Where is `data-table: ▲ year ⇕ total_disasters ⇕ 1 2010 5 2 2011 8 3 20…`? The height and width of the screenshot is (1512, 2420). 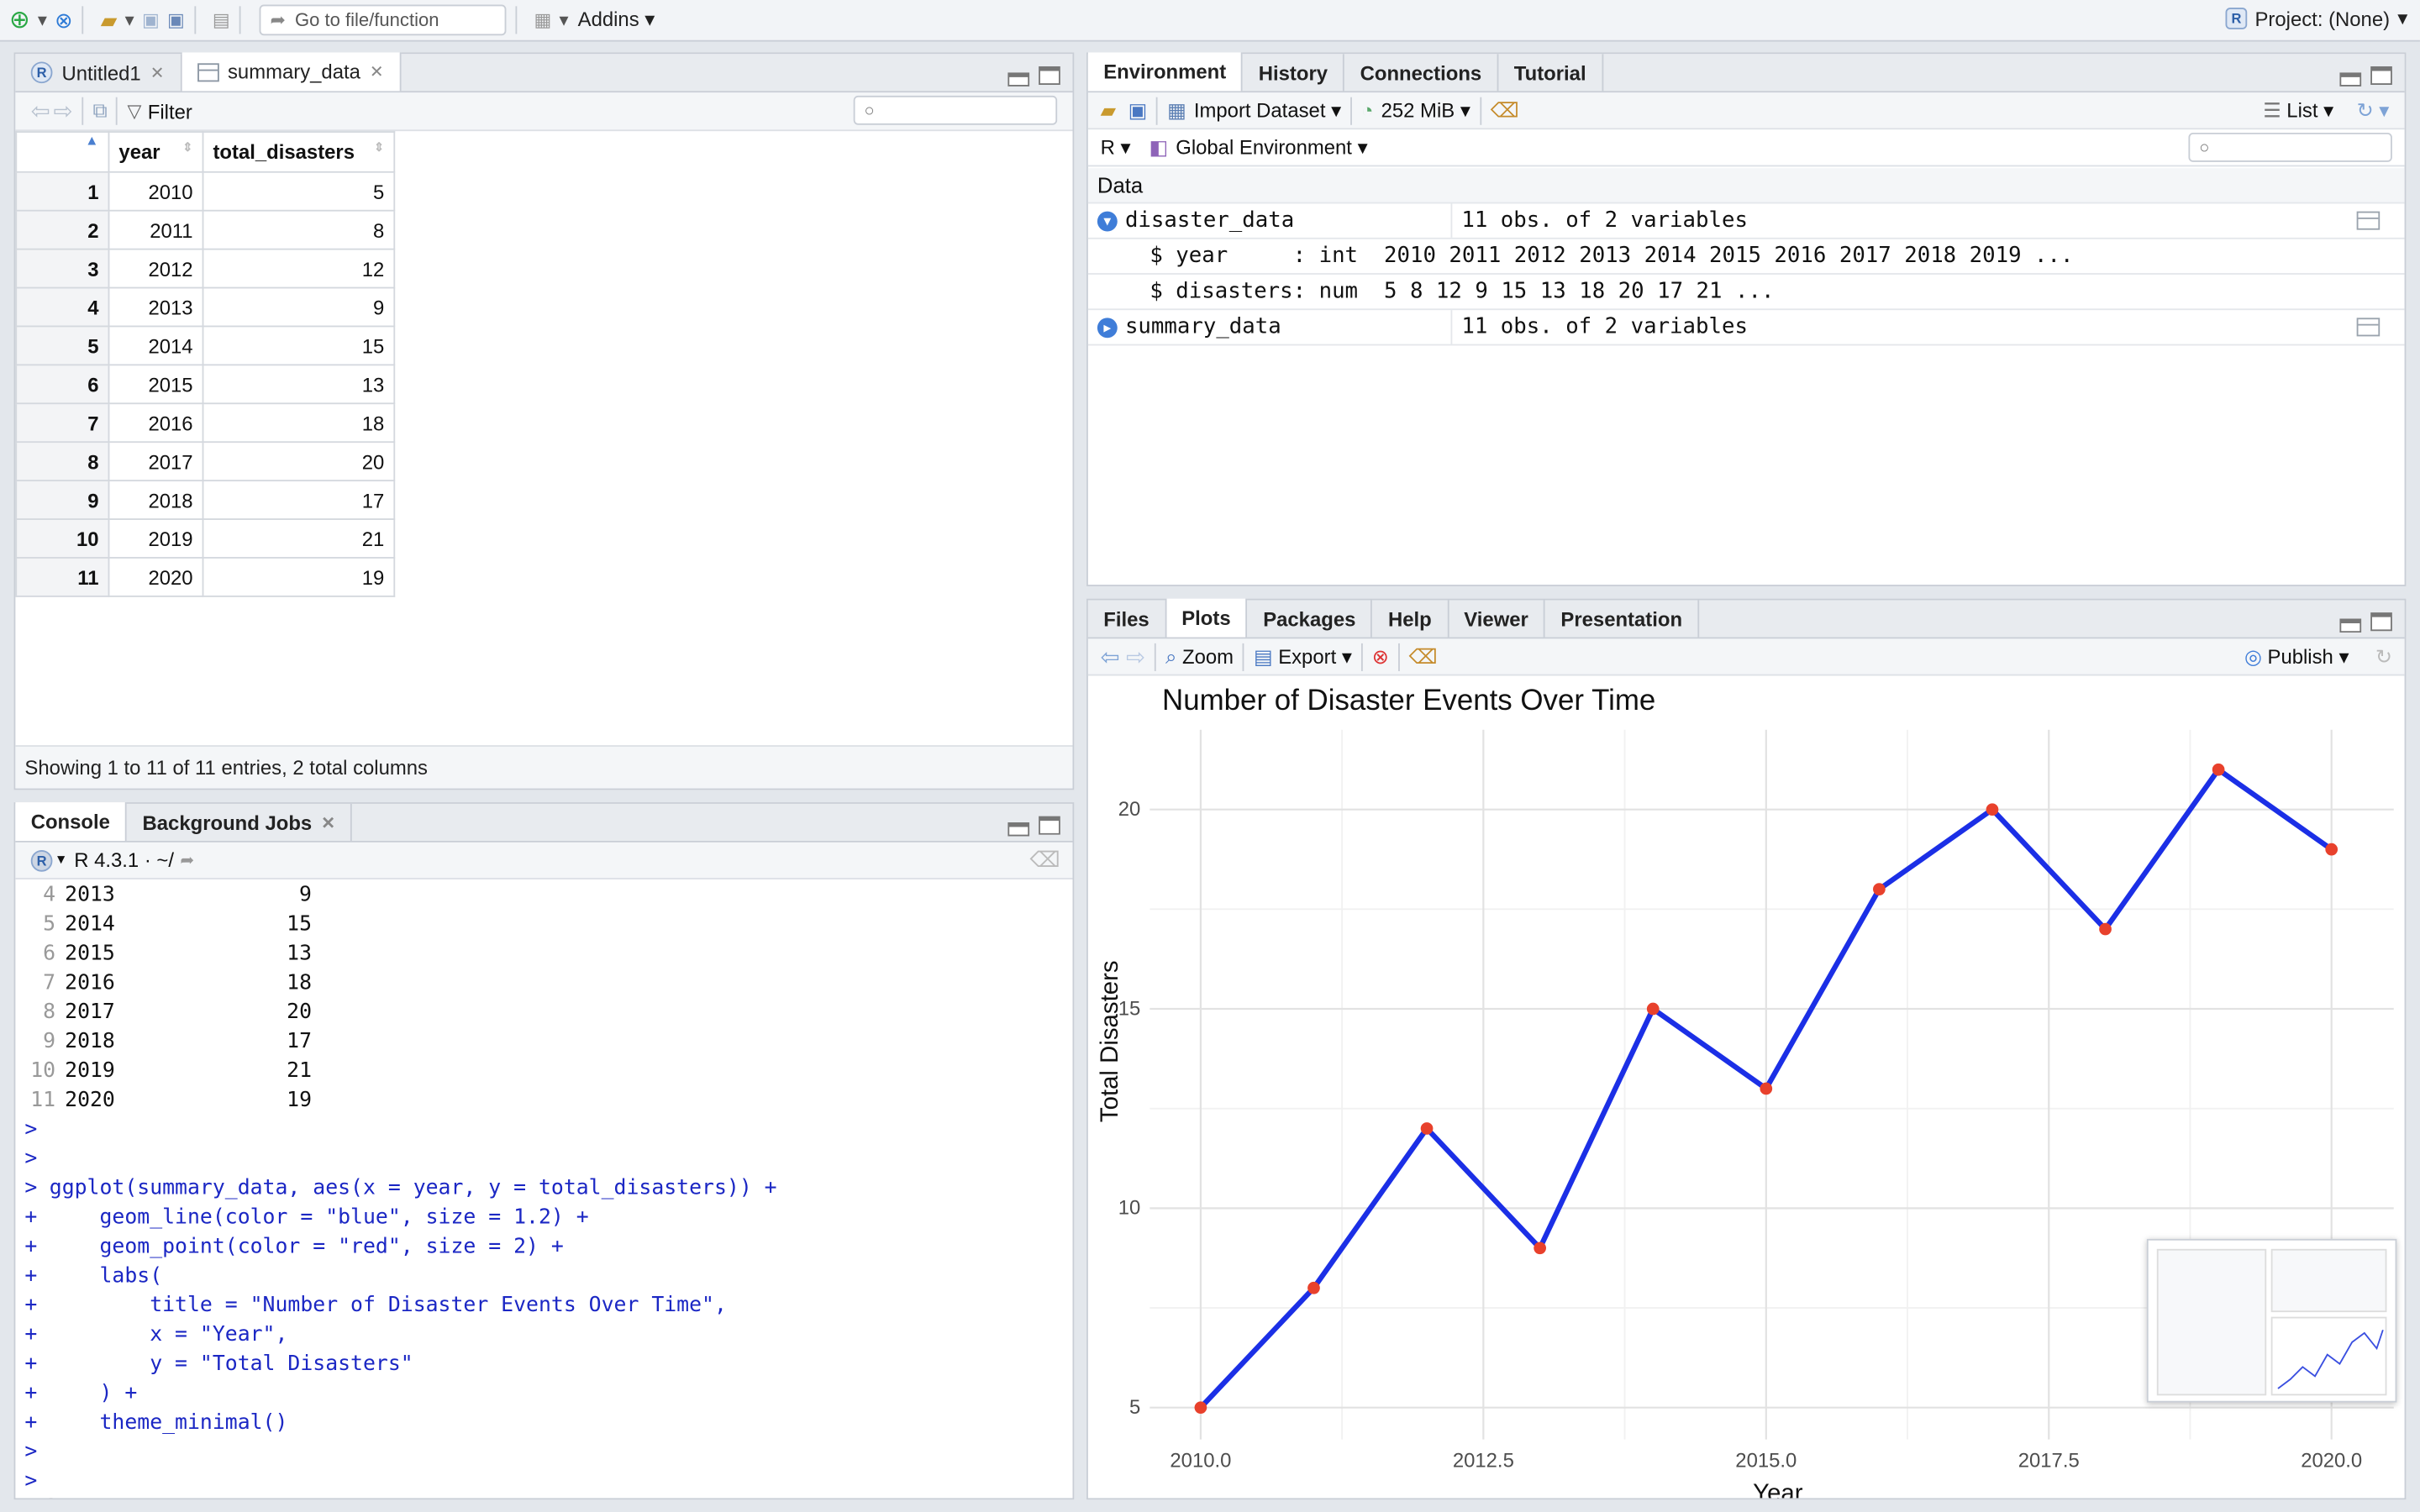
data-table: ▲ year ⇕ total_disasters ⇕ 1 2010 5 2 2011 8 3 20… is located at coordinates (206, 364).